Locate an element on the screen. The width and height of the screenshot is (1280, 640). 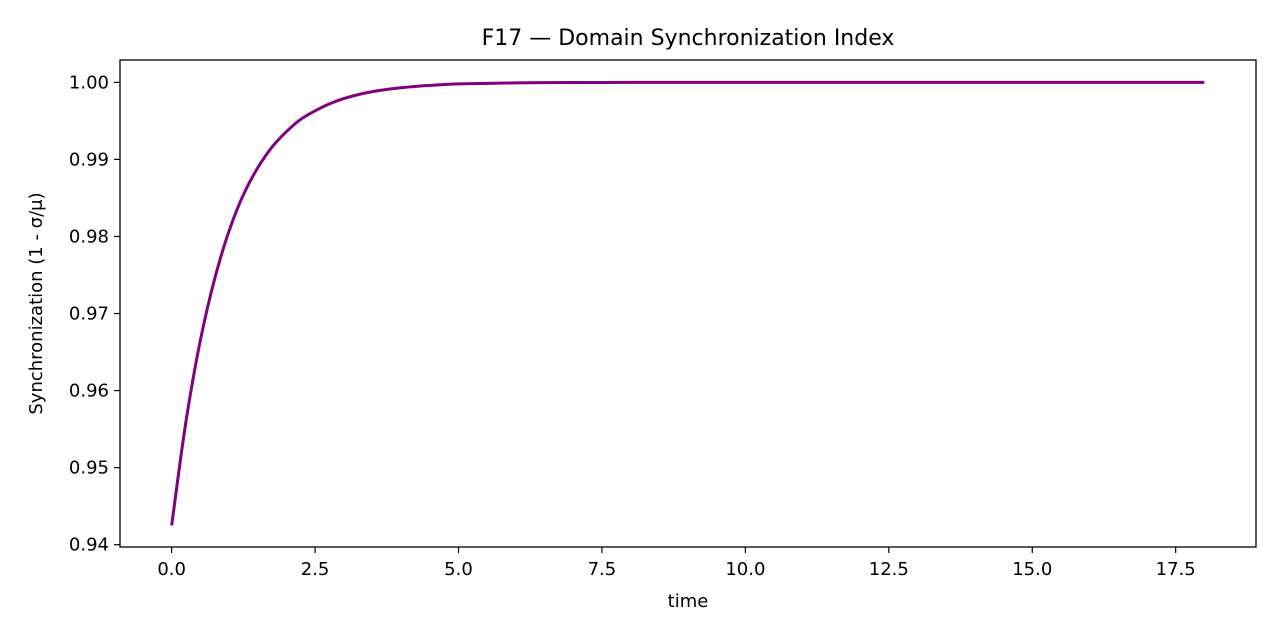
y-tick-label: 0.96 is located at coordinates (89, 391).